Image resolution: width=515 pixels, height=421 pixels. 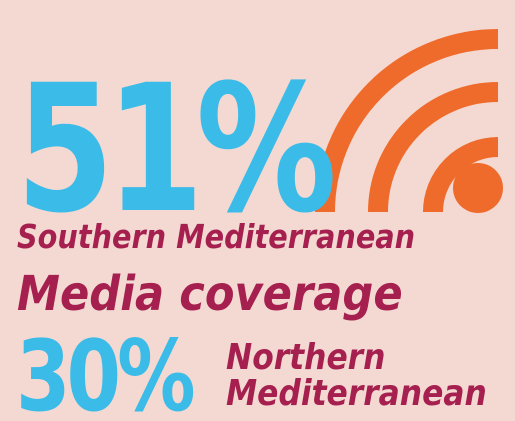 What do you see at coordinates (306, 357) in the screenshot?
I see `north-region-label-line1: Northern` at bounding box center [306, 357].